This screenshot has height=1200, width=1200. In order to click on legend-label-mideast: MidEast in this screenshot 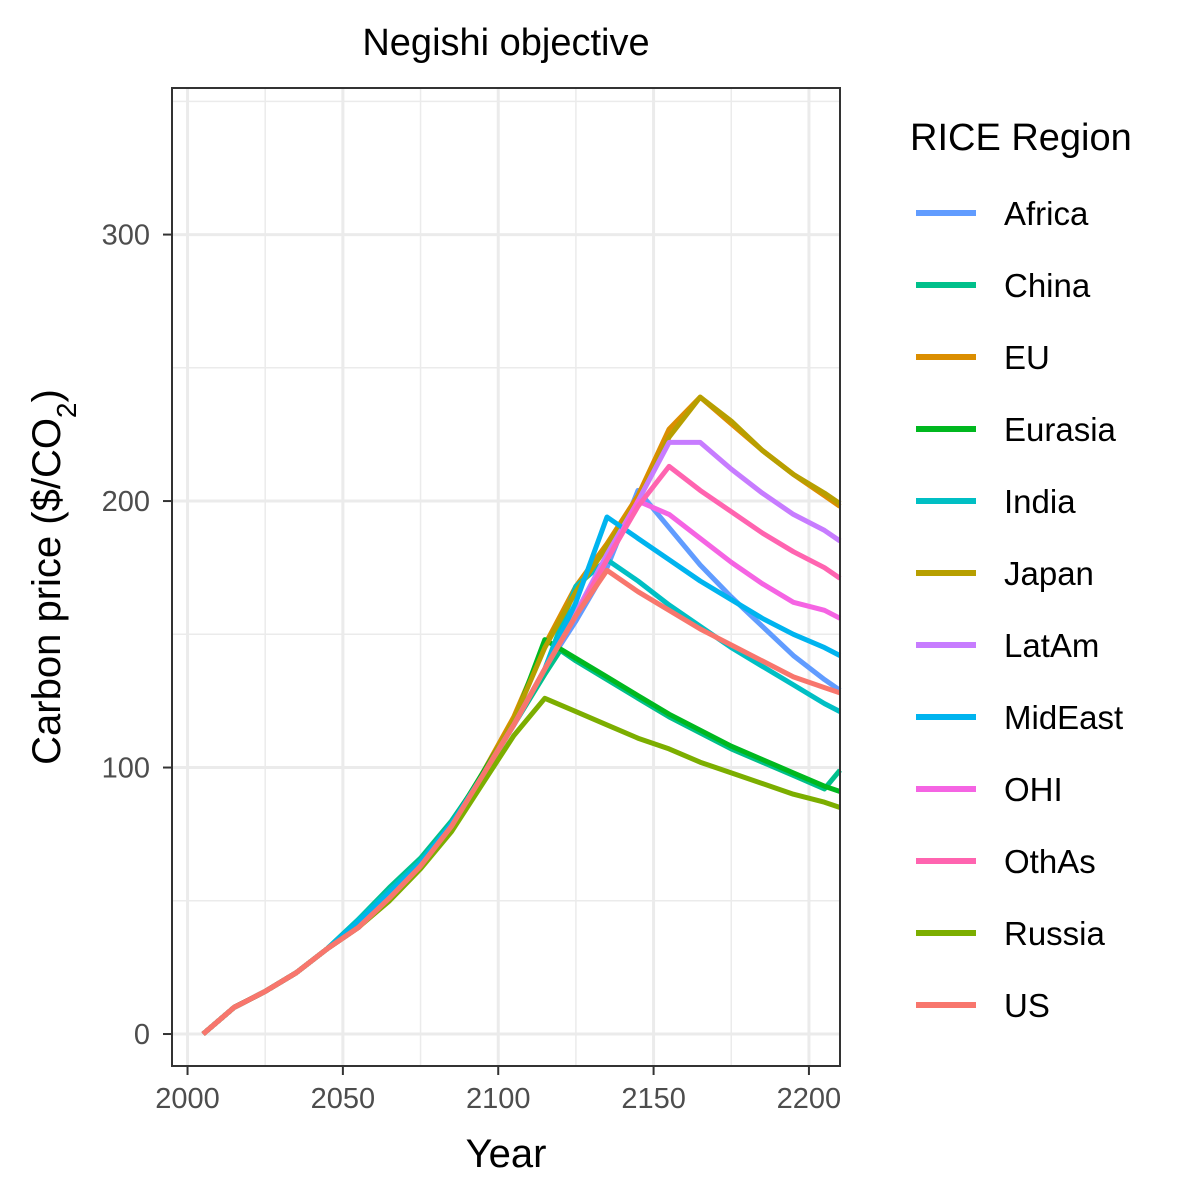, I will do `click(1063, 717)`.